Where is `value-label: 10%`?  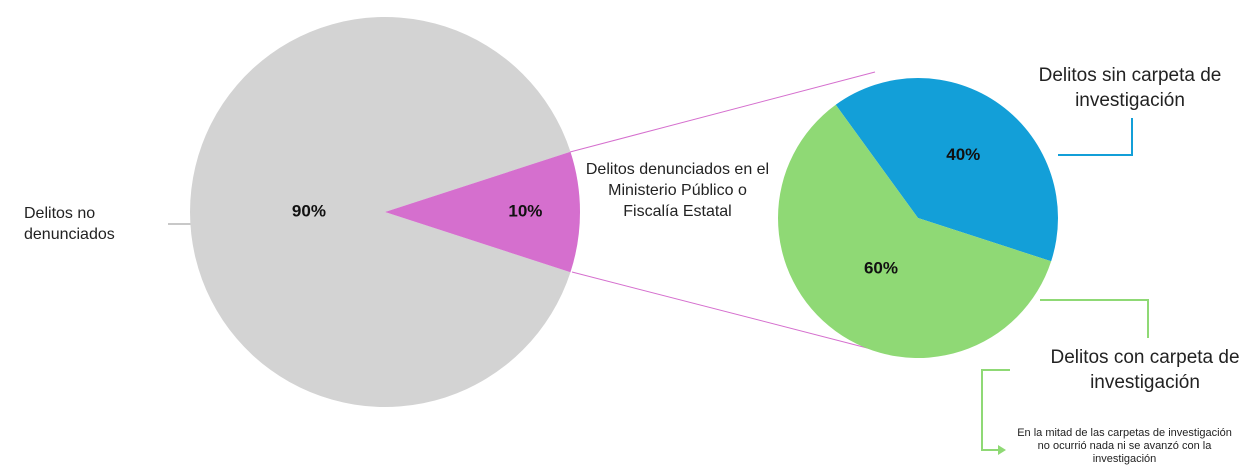 value-label: 10% is located at coordinates (525, 210).